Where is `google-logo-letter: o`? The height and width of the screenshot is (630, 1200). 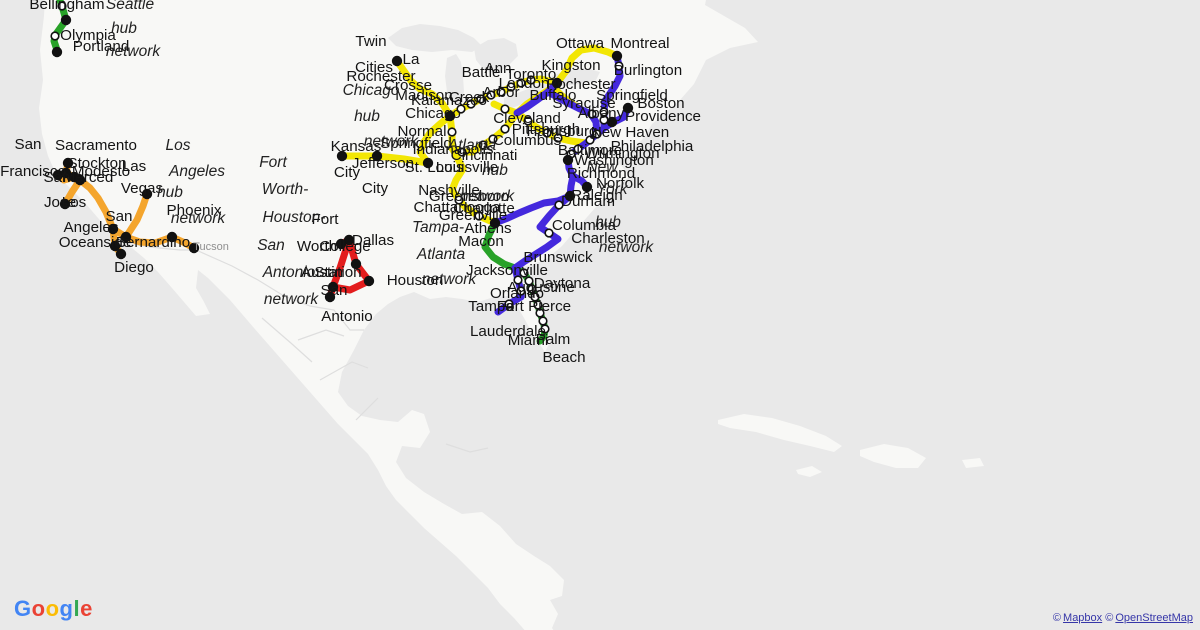 google-logo-letter: o is located at coordinates (38, 608).